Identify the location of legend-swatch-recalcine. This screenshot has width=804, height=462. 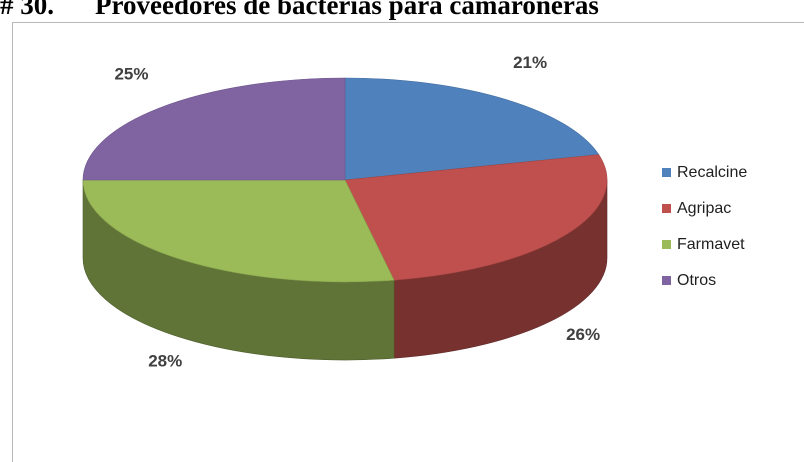
(666, 172).